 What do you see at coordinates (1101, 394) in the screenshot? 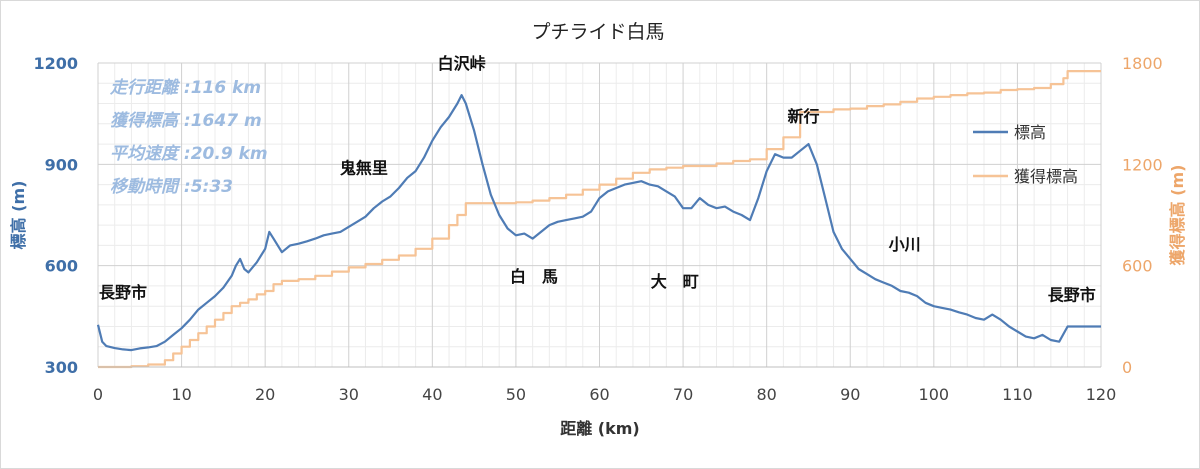
I see `x-tick-label: 120` at bounding box center [1101, 394].